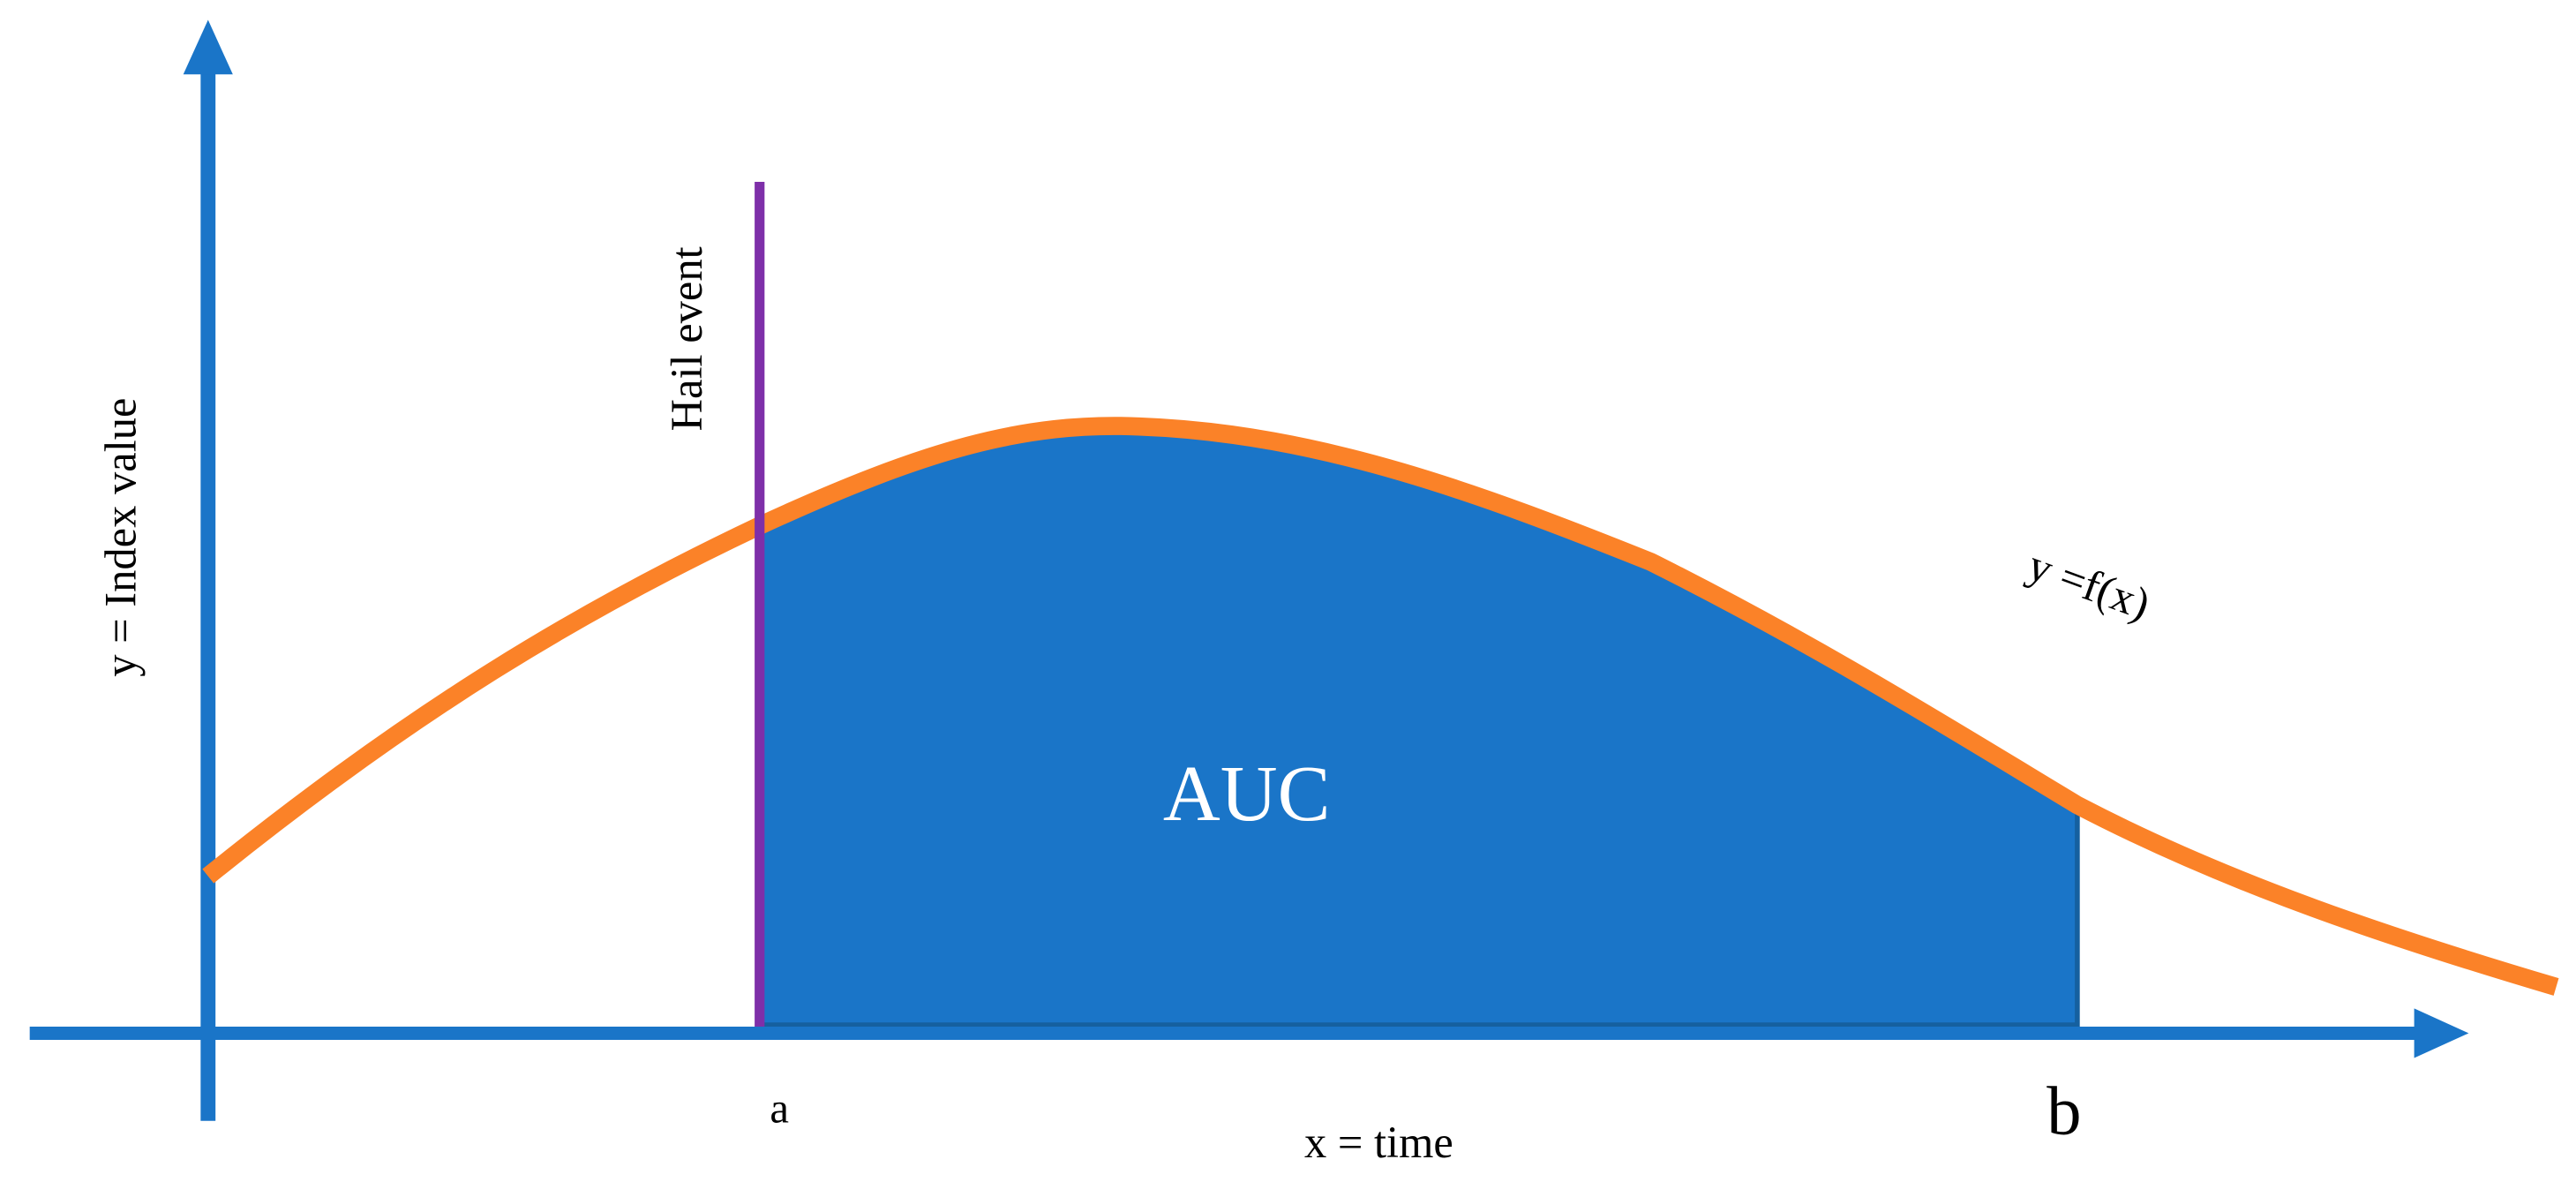  Describe the element at coordinates (2089, 584) in the screenshot. I see `curve-label: y =f(x)` at that location.